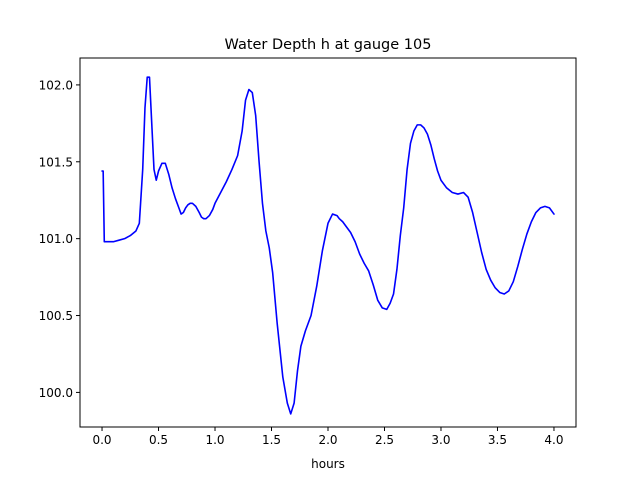 The height and width of the screenshot is (484, 640). Describe the element at coordinates (56, 393) in the screenshot. I see `y-tick-label: 100.0` at that location.